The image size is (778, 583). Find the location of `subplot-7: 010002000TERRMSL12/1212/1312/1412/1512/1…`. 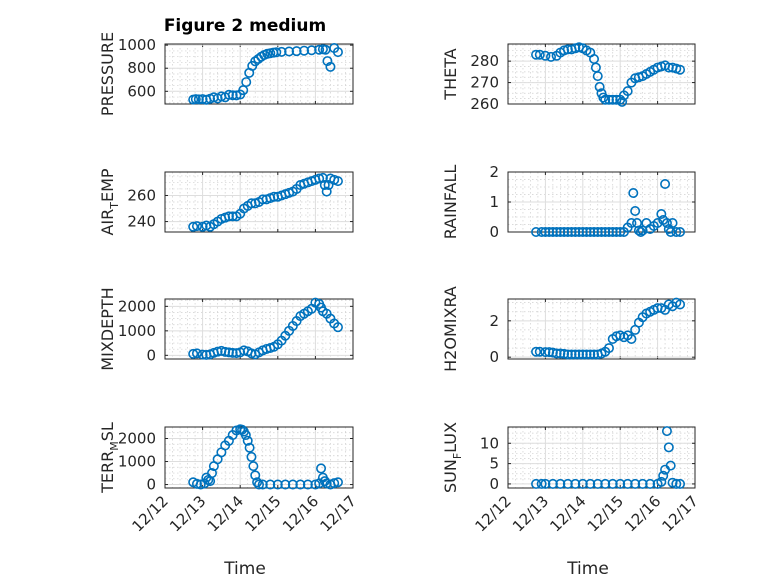

subplot-7: 010002000TERRMSL12/1212/1312/1412/1512/1… is located at coordinates (229, 478).